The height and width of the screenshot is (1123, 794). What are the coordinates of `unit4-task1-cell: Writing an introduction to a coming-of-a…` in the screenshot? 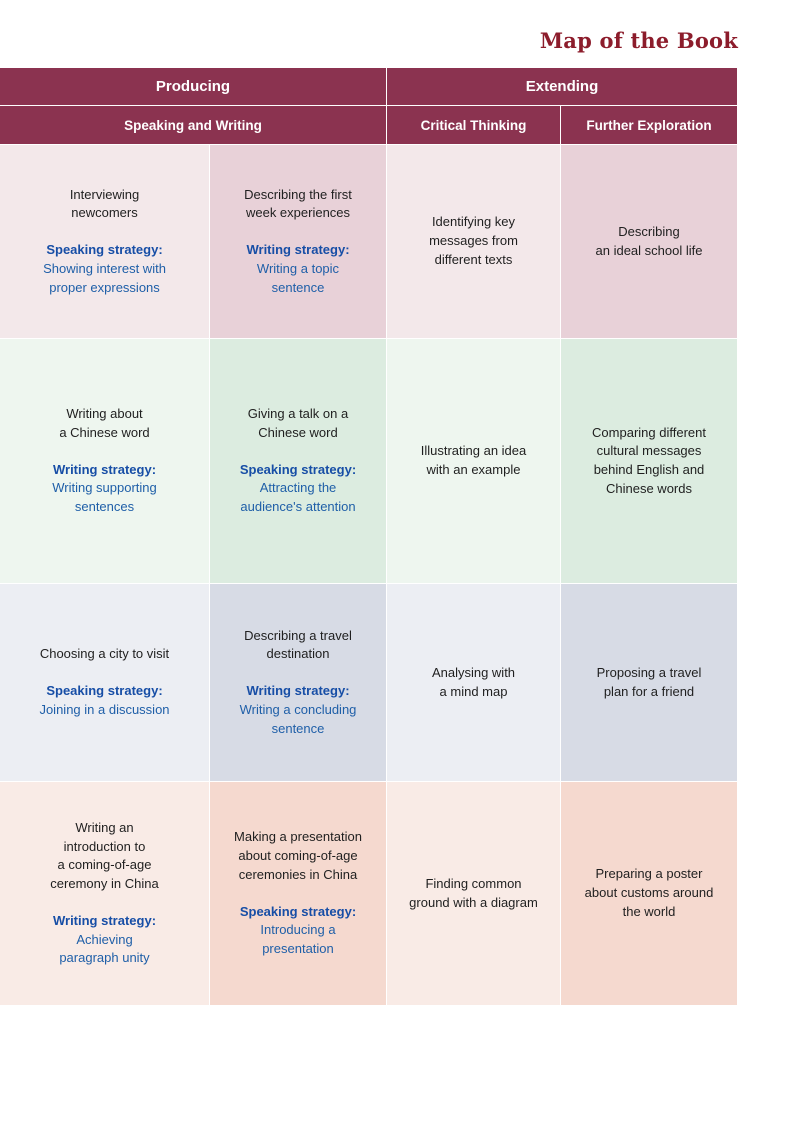 It's located at (105, 894).